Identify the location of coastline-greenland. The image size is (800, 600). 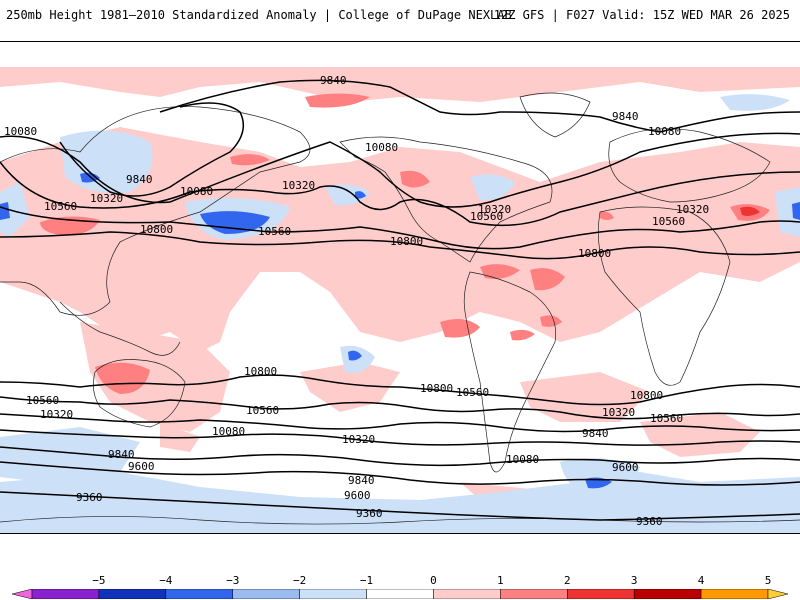
(555, 115).